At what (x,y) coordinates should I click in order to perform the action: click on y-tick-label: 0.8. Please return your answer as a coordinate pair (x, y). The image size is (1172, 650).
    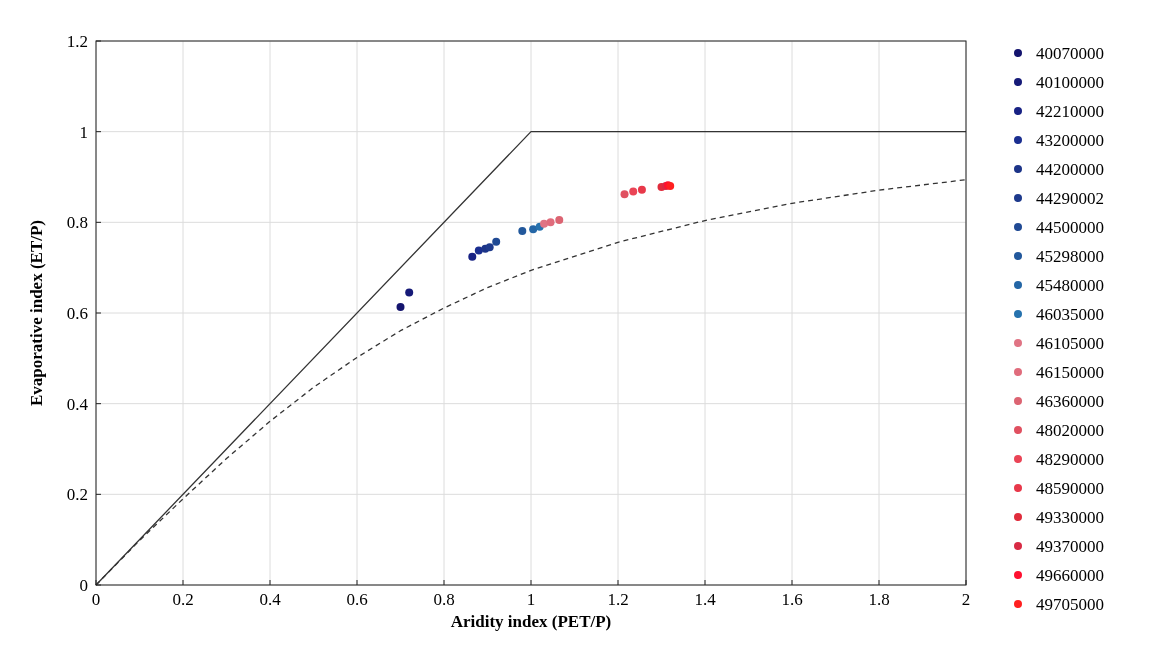
    Looking at the image, I should click on (77, 223).